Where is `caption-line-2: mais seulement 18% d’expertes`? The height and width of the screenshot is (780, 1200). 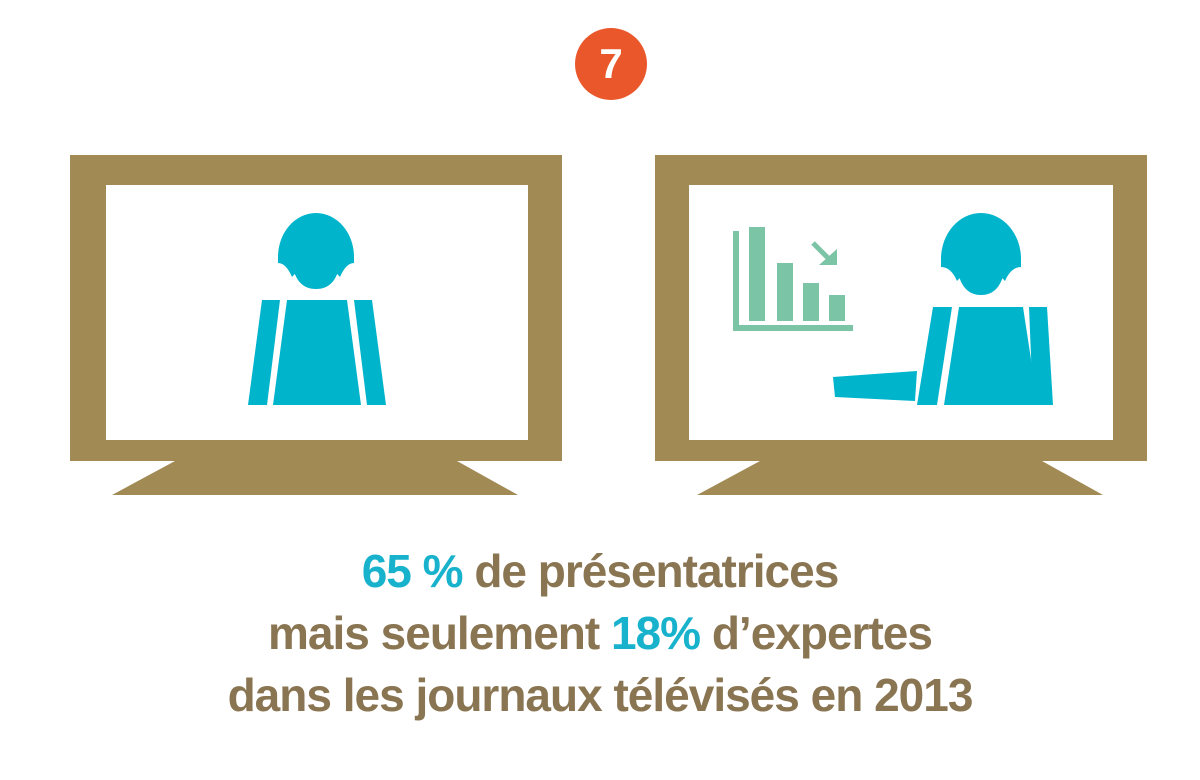 caption-line-2: mais seulement 18% d’expertes is located at coordinates (600, 633).